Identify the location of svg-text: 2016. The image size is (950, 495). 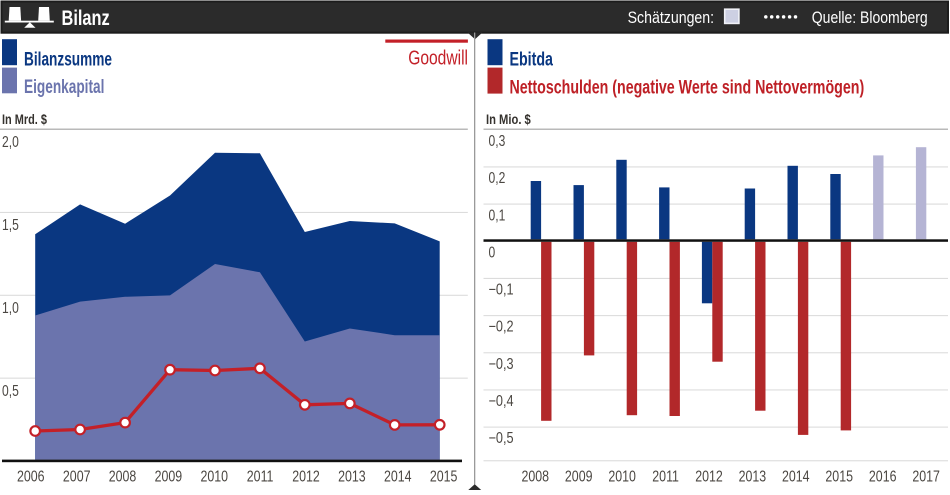
(883, 476).